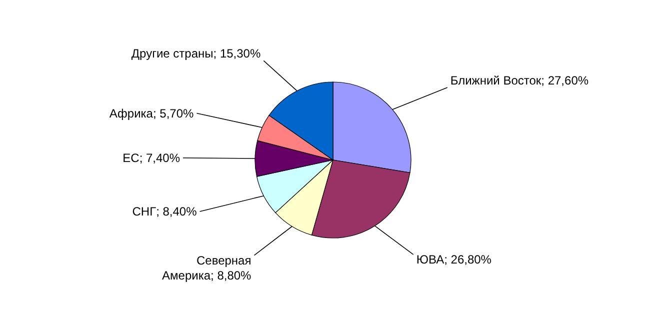  I want to click on slice-label: Другие страны; 15,30%, so click(196, 53).